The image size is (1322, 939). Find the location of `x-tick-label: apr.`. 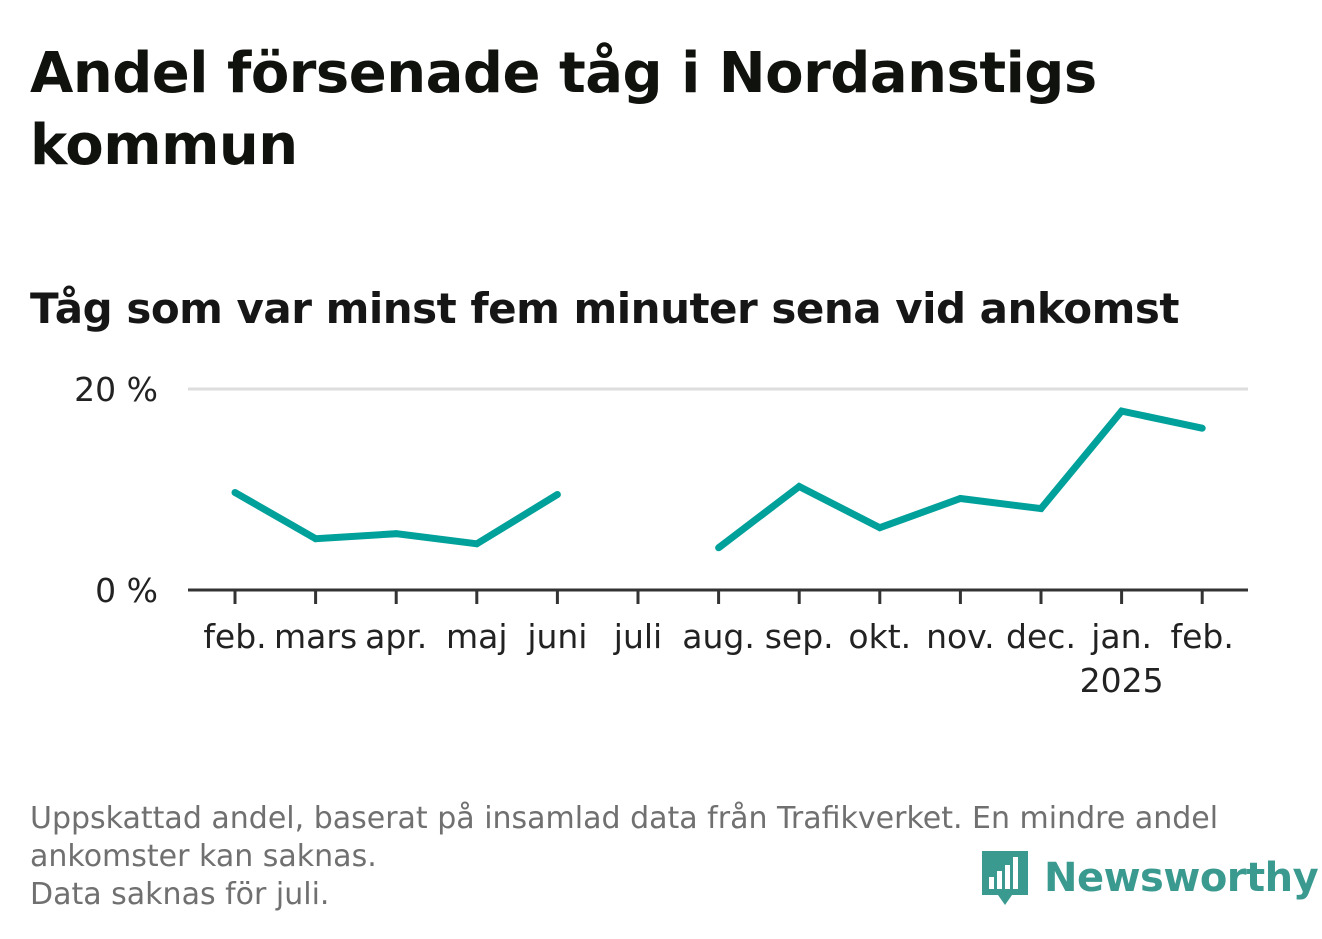

x-tick-label: apr. is located at coordinates (396, 636).